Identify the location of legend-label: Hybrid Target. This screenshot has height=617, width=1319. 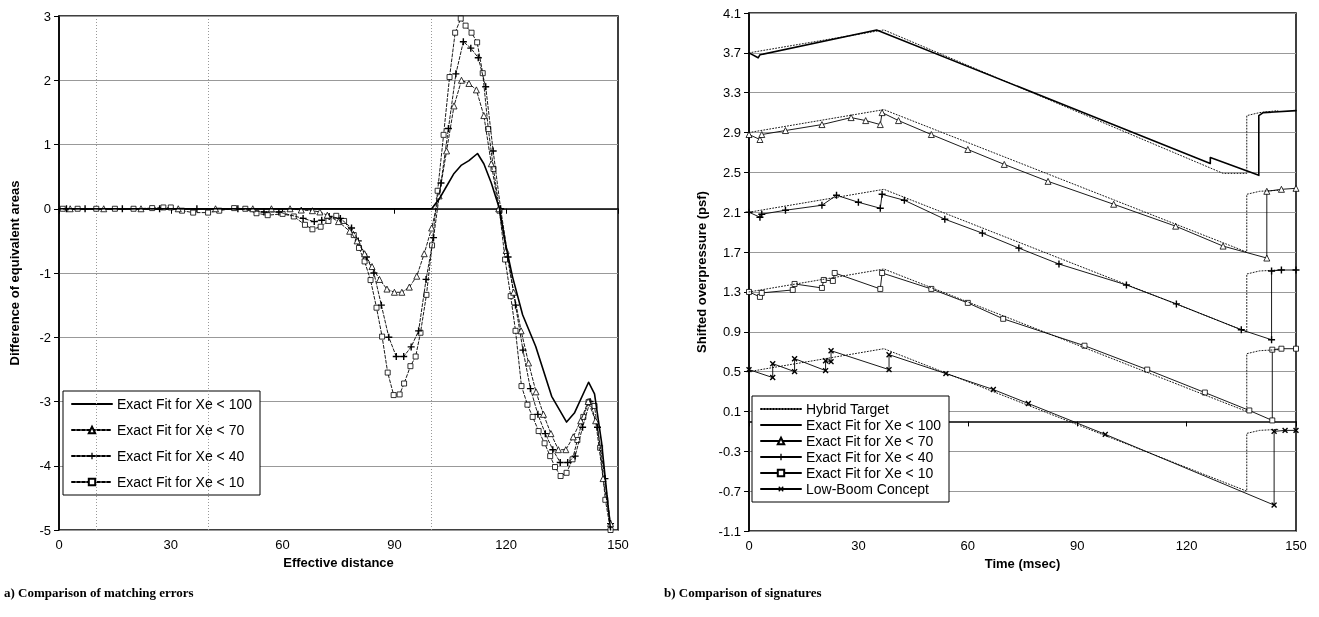
(848, 409).